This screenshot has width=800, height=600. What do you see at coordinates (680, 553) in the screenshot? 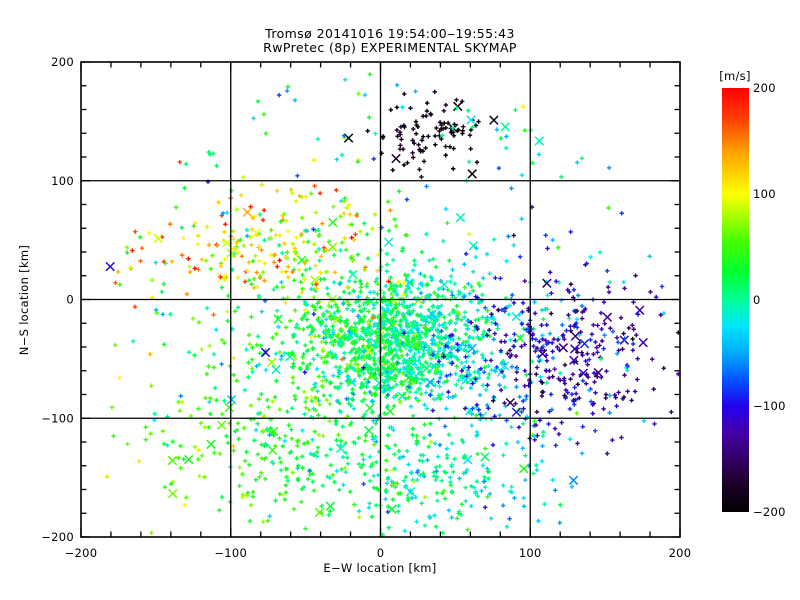
I see `x-tick-label: 200` at bounding box center [680, 553].